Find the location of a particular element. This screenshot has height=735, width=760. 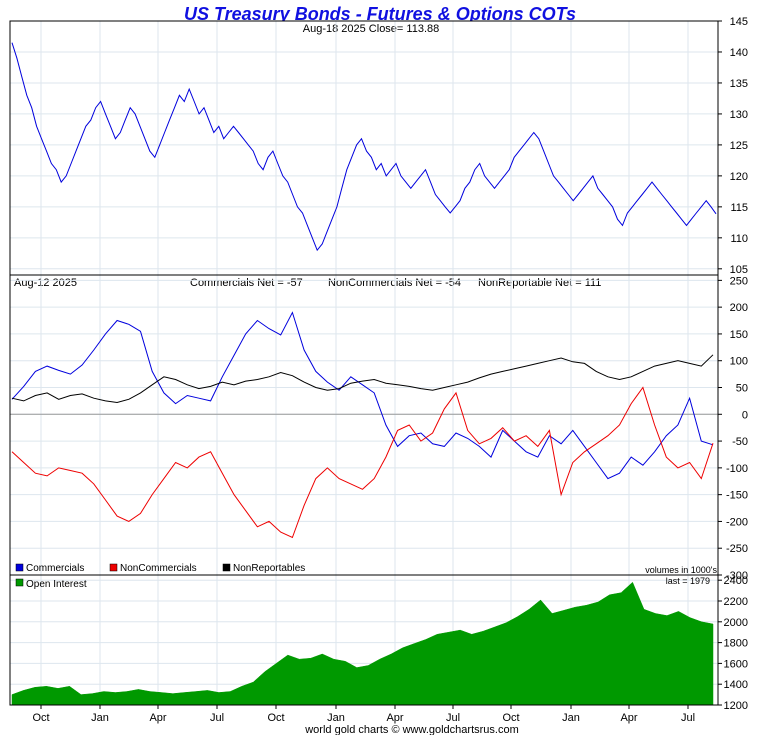

cot-header-date: Aug-12 2025 is located at coordinates (45, 283).